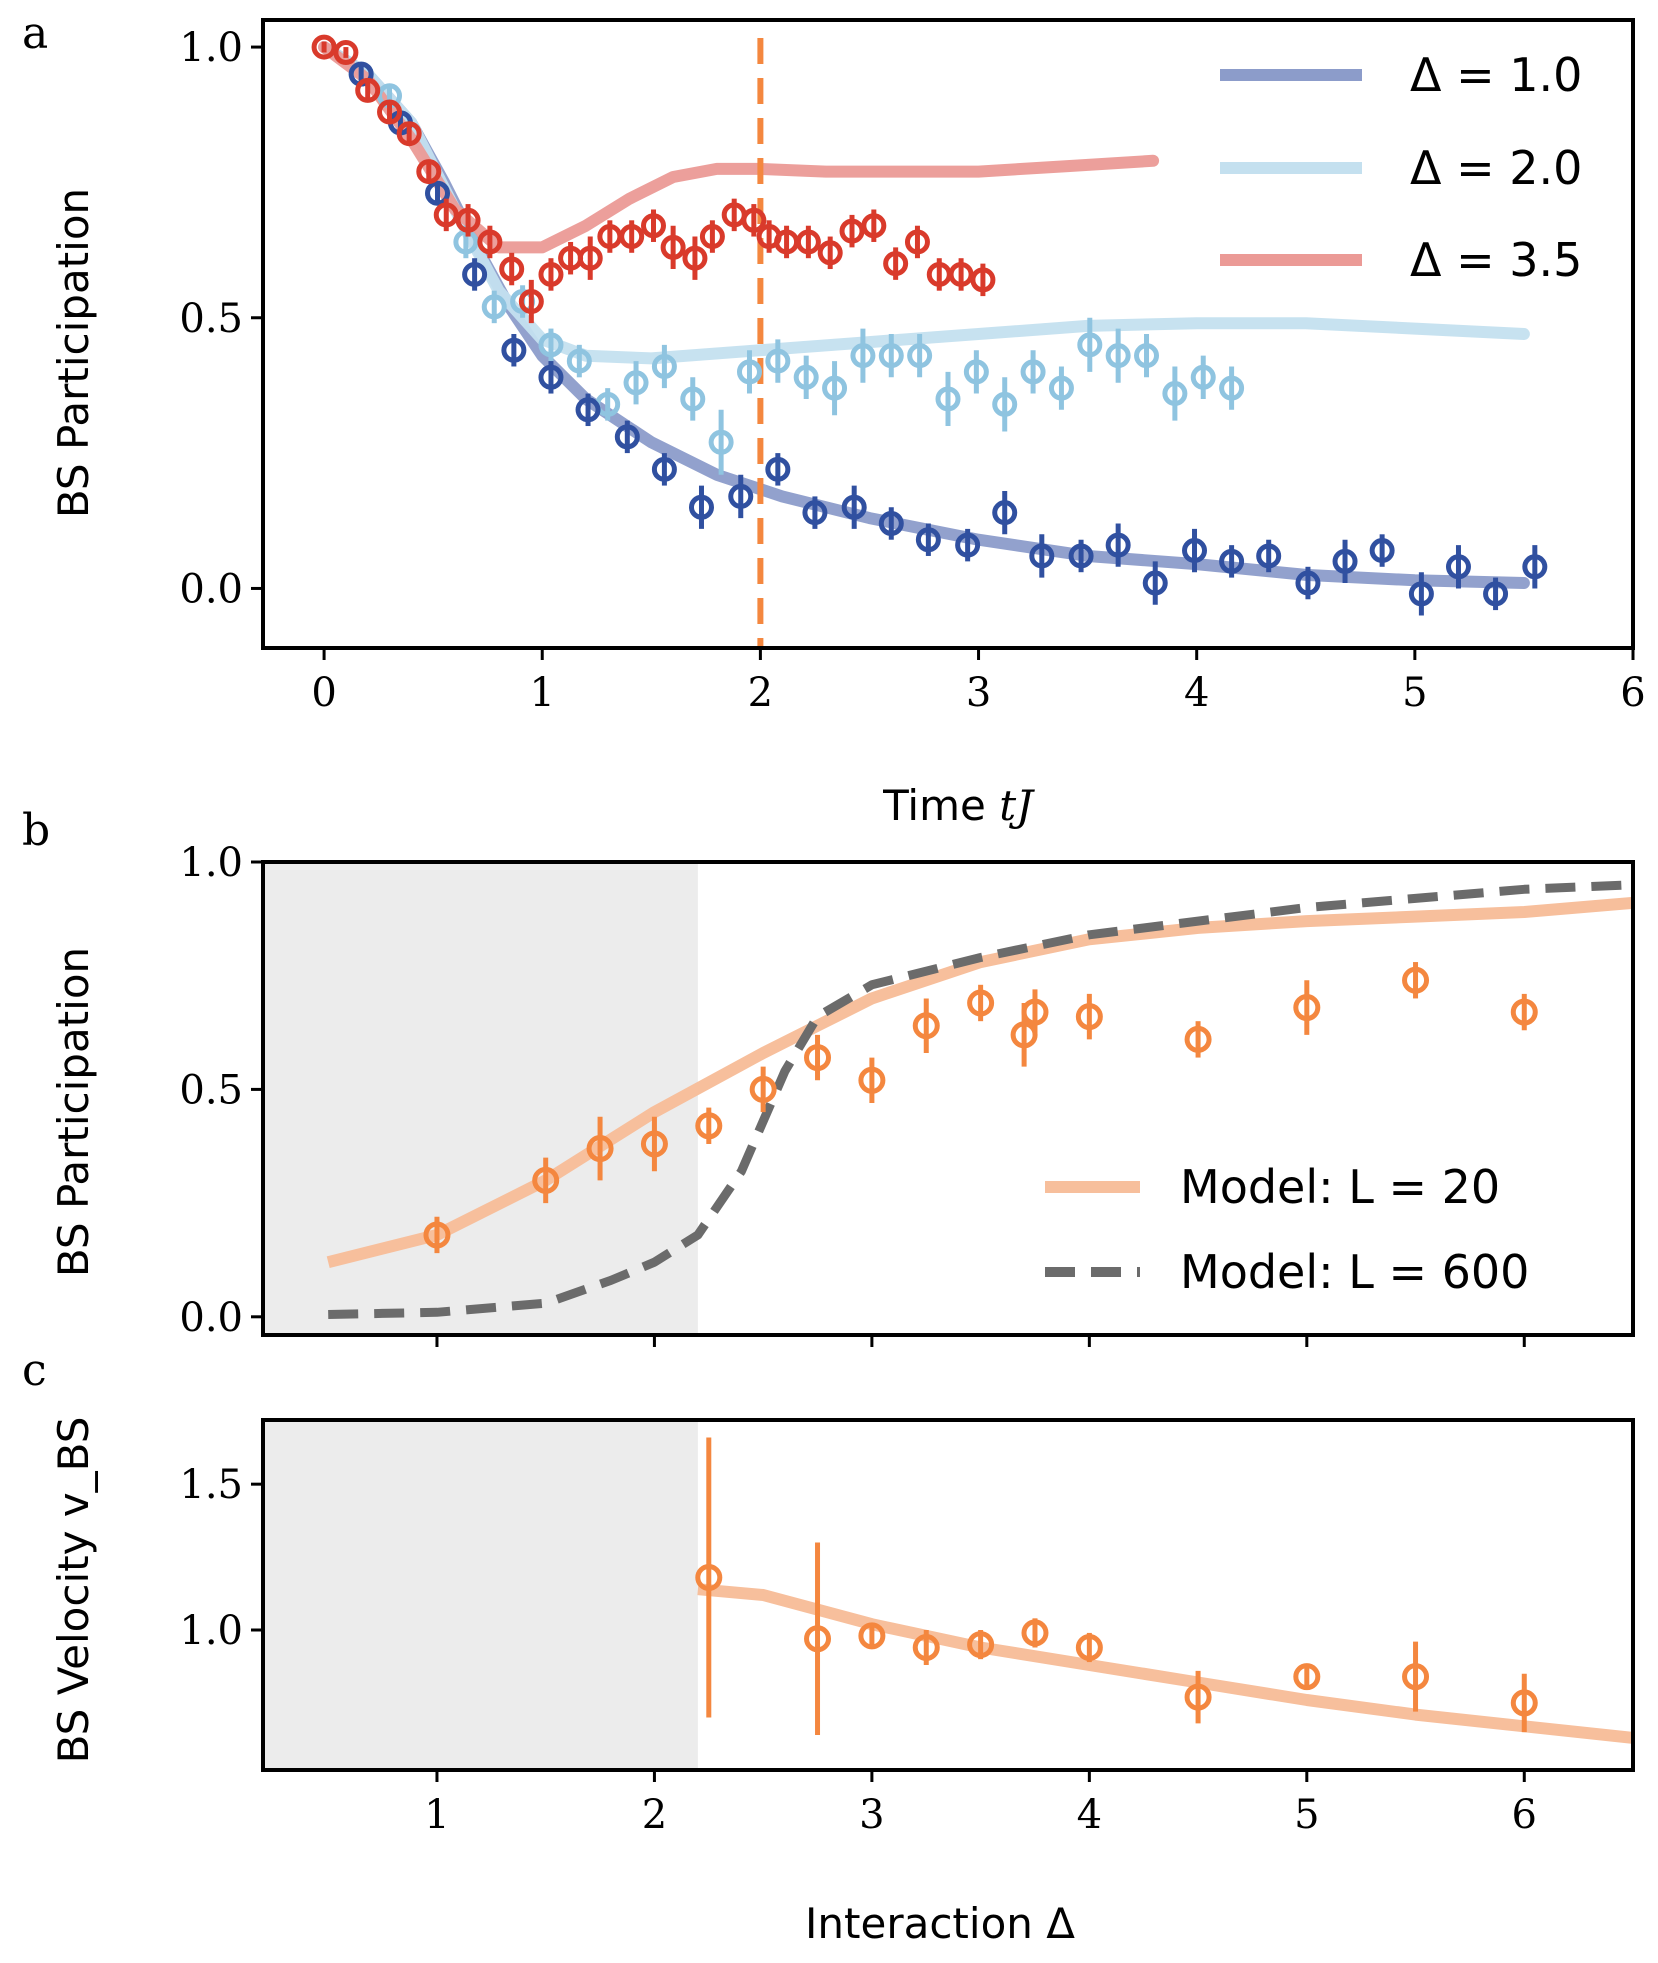 Image resolution: width=1658 pixels, height=1963 pixels. I want to click on panel-a-xtick-label: 5, so click(1414, 693).